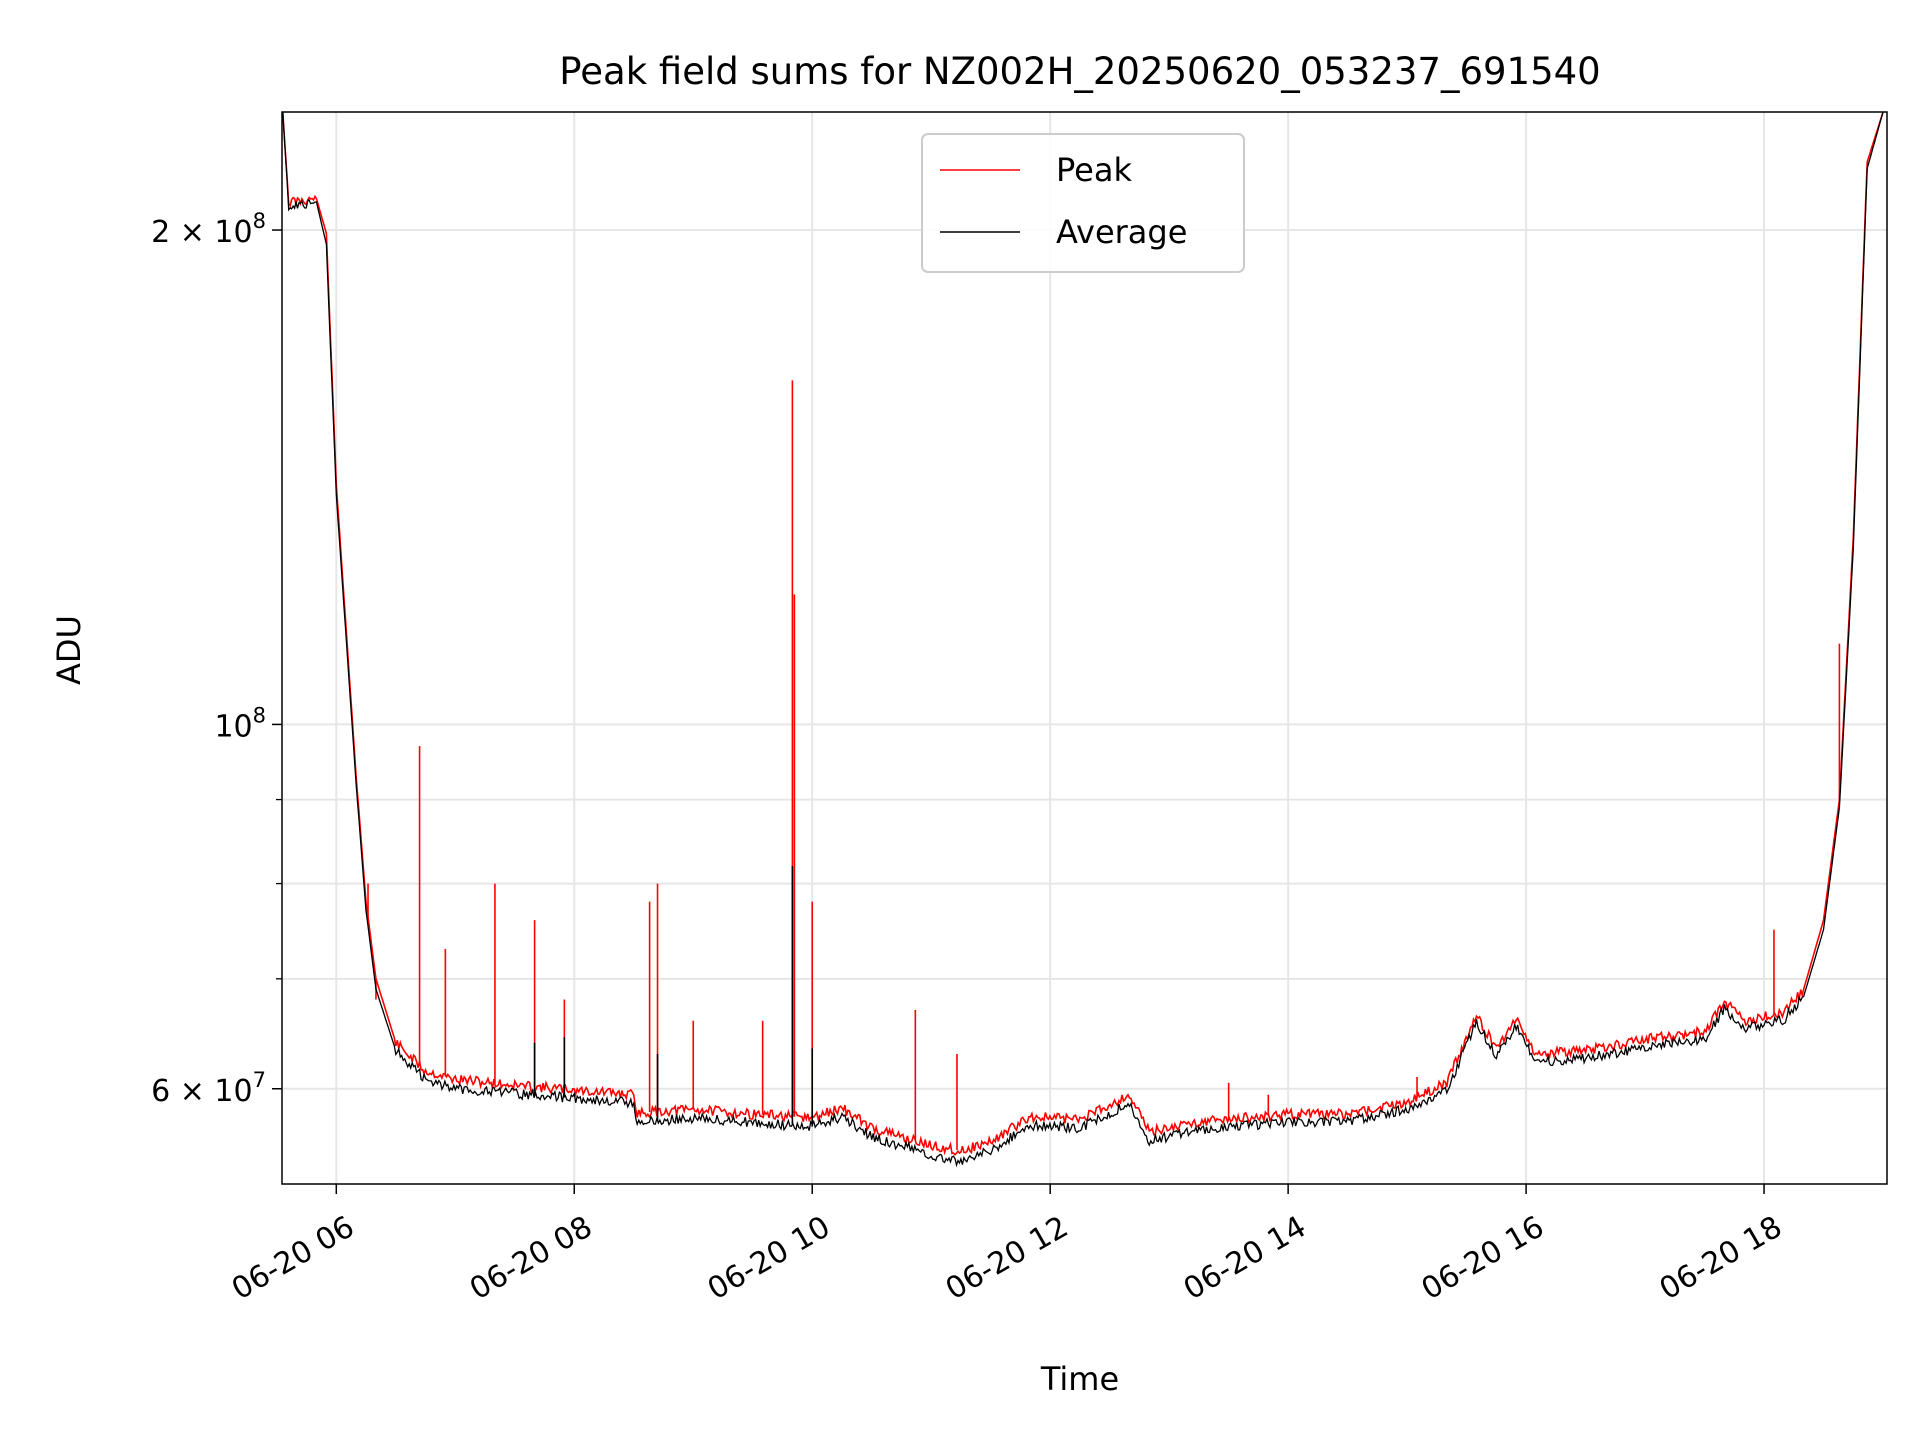 Image resolution: width=1920 pixels, height=1444 pixels. Describe the element at coordinates (1094, 170) in the screenshot. I see `legend-label-peak: Peak` at that location.